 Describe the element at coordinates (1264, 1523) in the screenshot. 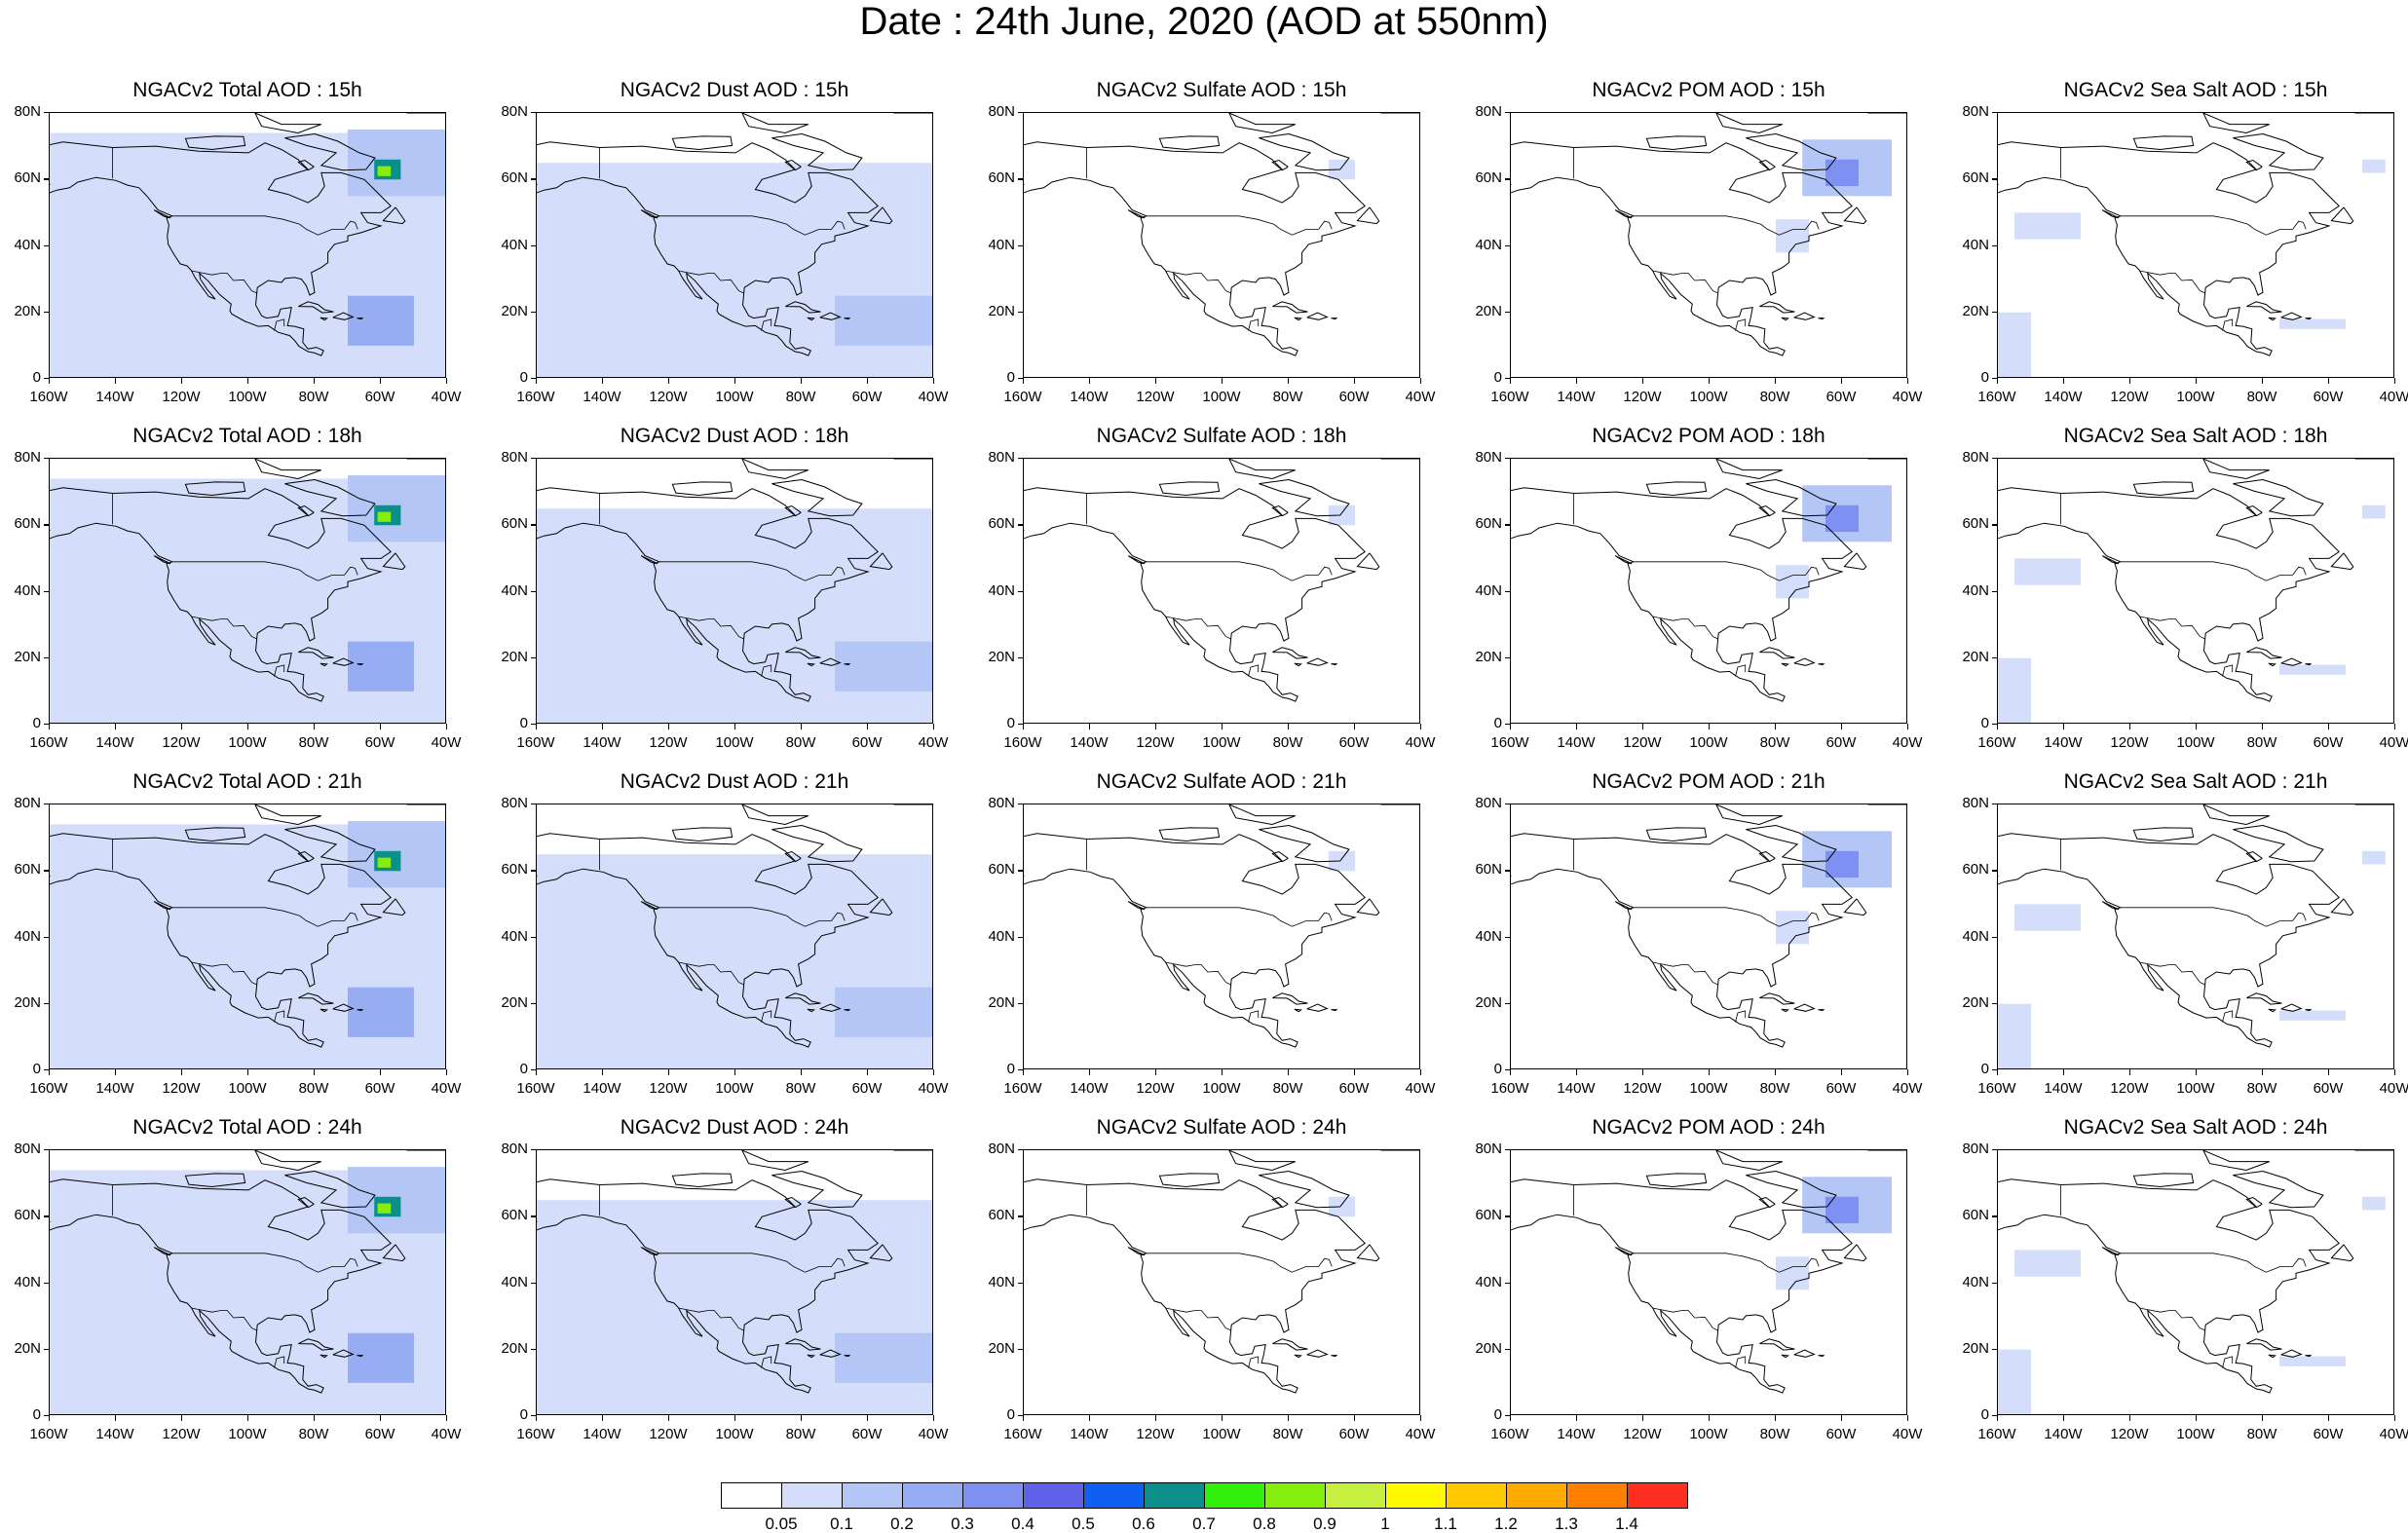

I see `colorbar-label: 0.8` at that location.